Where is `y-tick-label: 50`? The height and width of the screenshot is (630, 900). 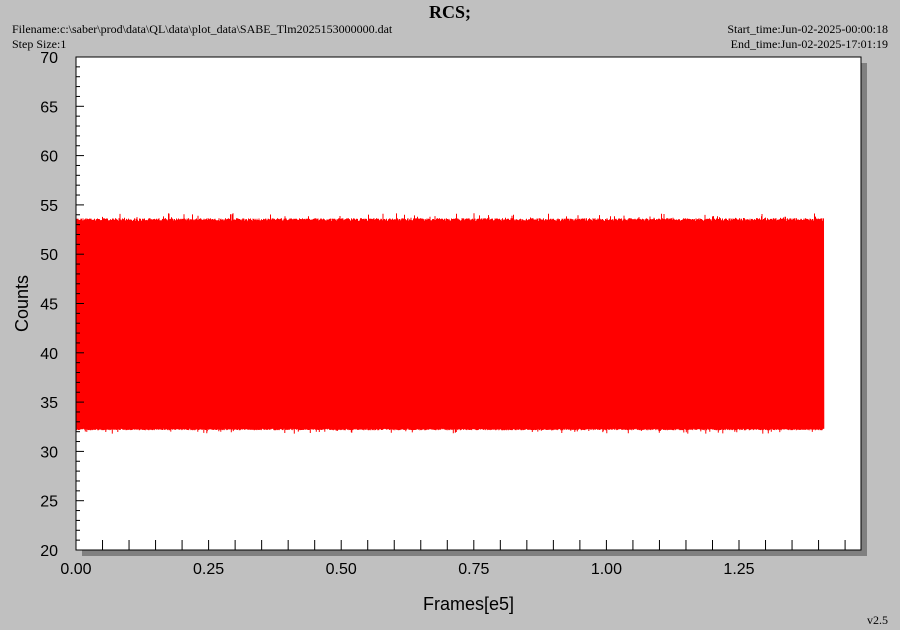 y-tick-label: 50 is located at coordinates (49, 255).